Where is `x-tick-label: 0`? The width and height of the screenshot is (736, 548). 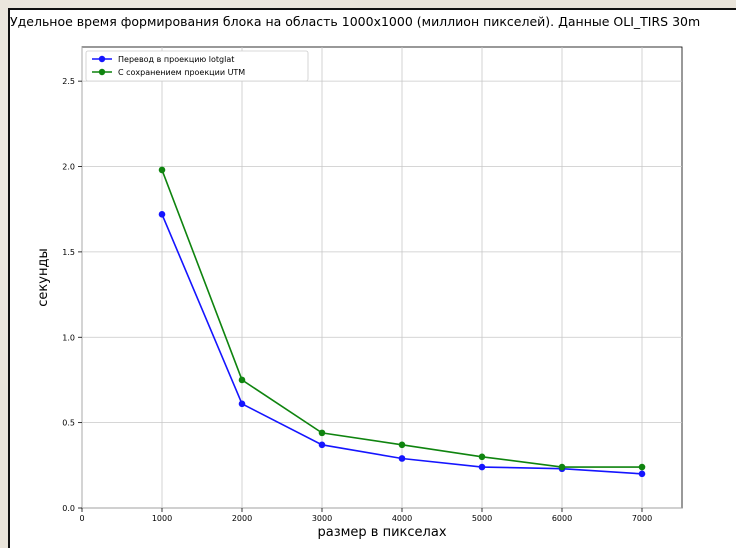
x-tick-label: 0 is located at coordinates (81, 518).